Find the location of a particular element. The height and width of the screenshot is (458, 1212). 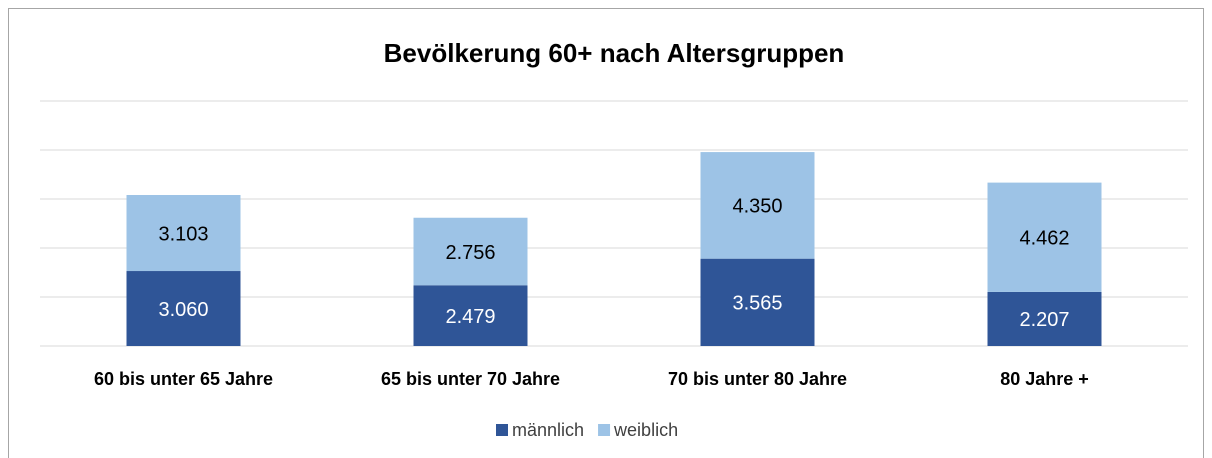

data-label: 3.103 is located at coordinates (183, 234).